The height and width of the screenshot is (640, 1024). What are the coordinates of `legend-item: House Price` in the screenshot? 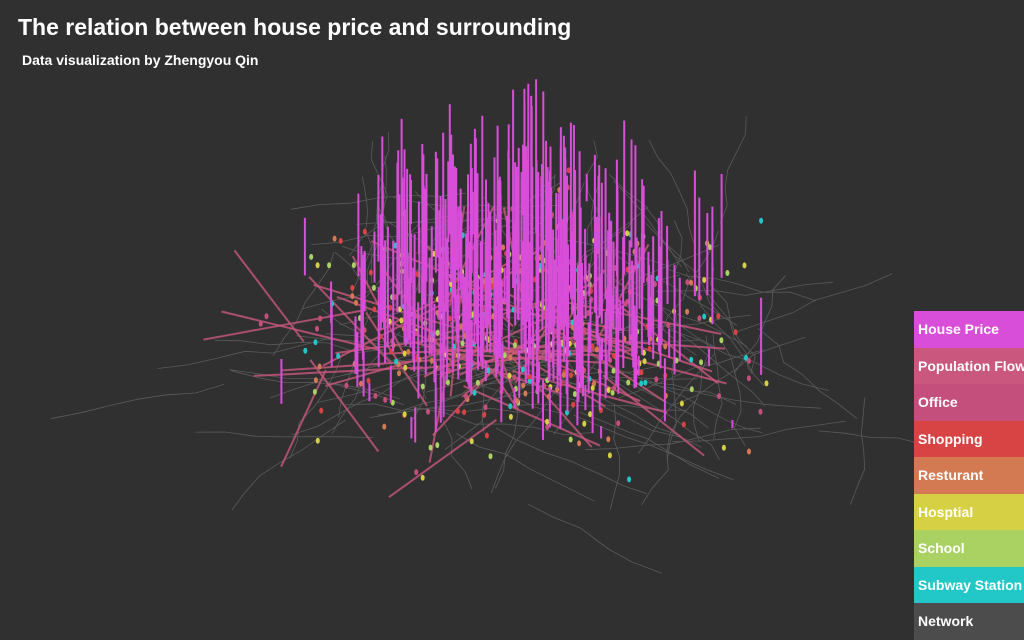 It's located at (969, 329).